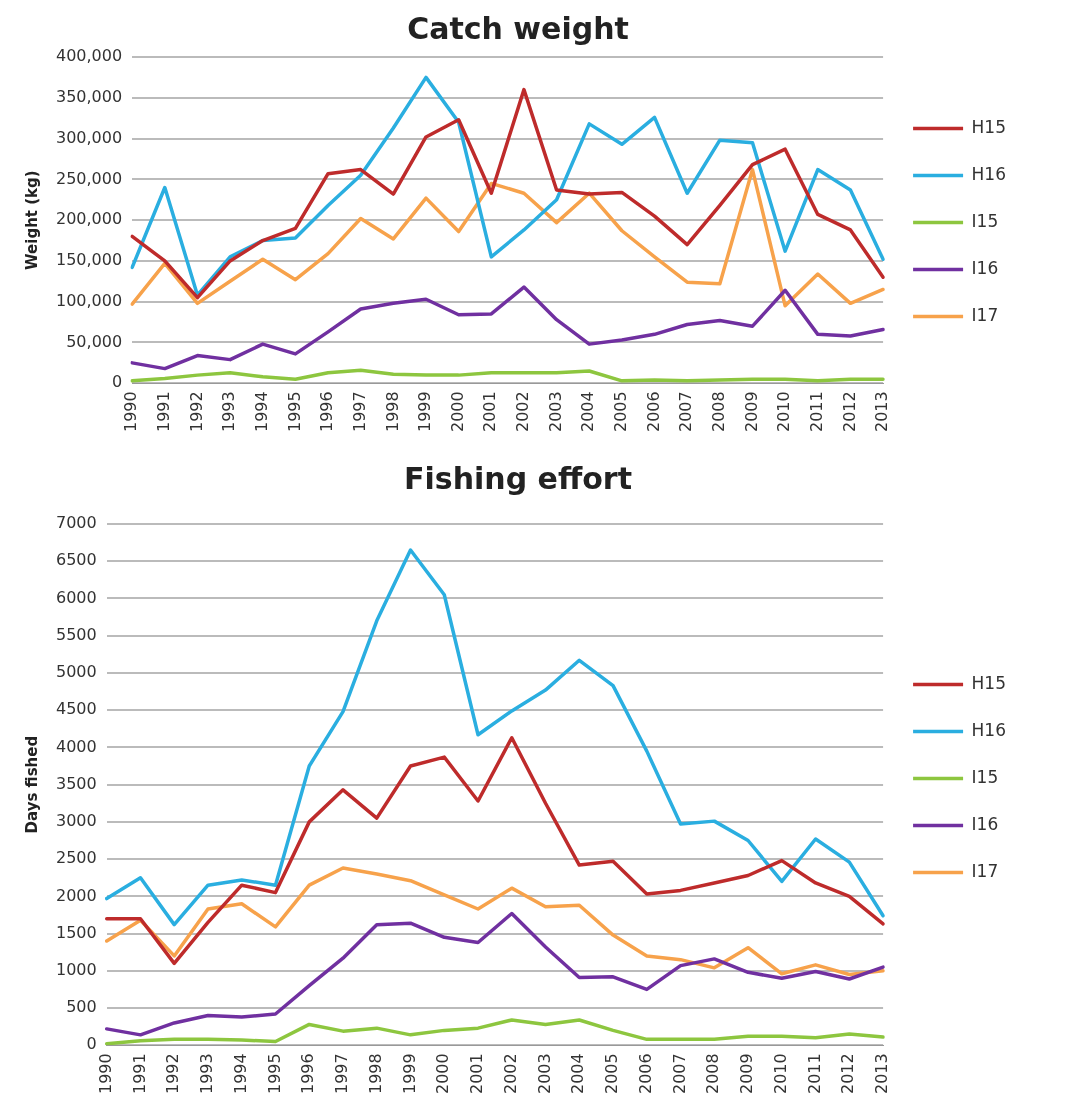 This screenshot has height=1112, width=1086. I want to click on y-tick-label: 4000, so click(76, 746).